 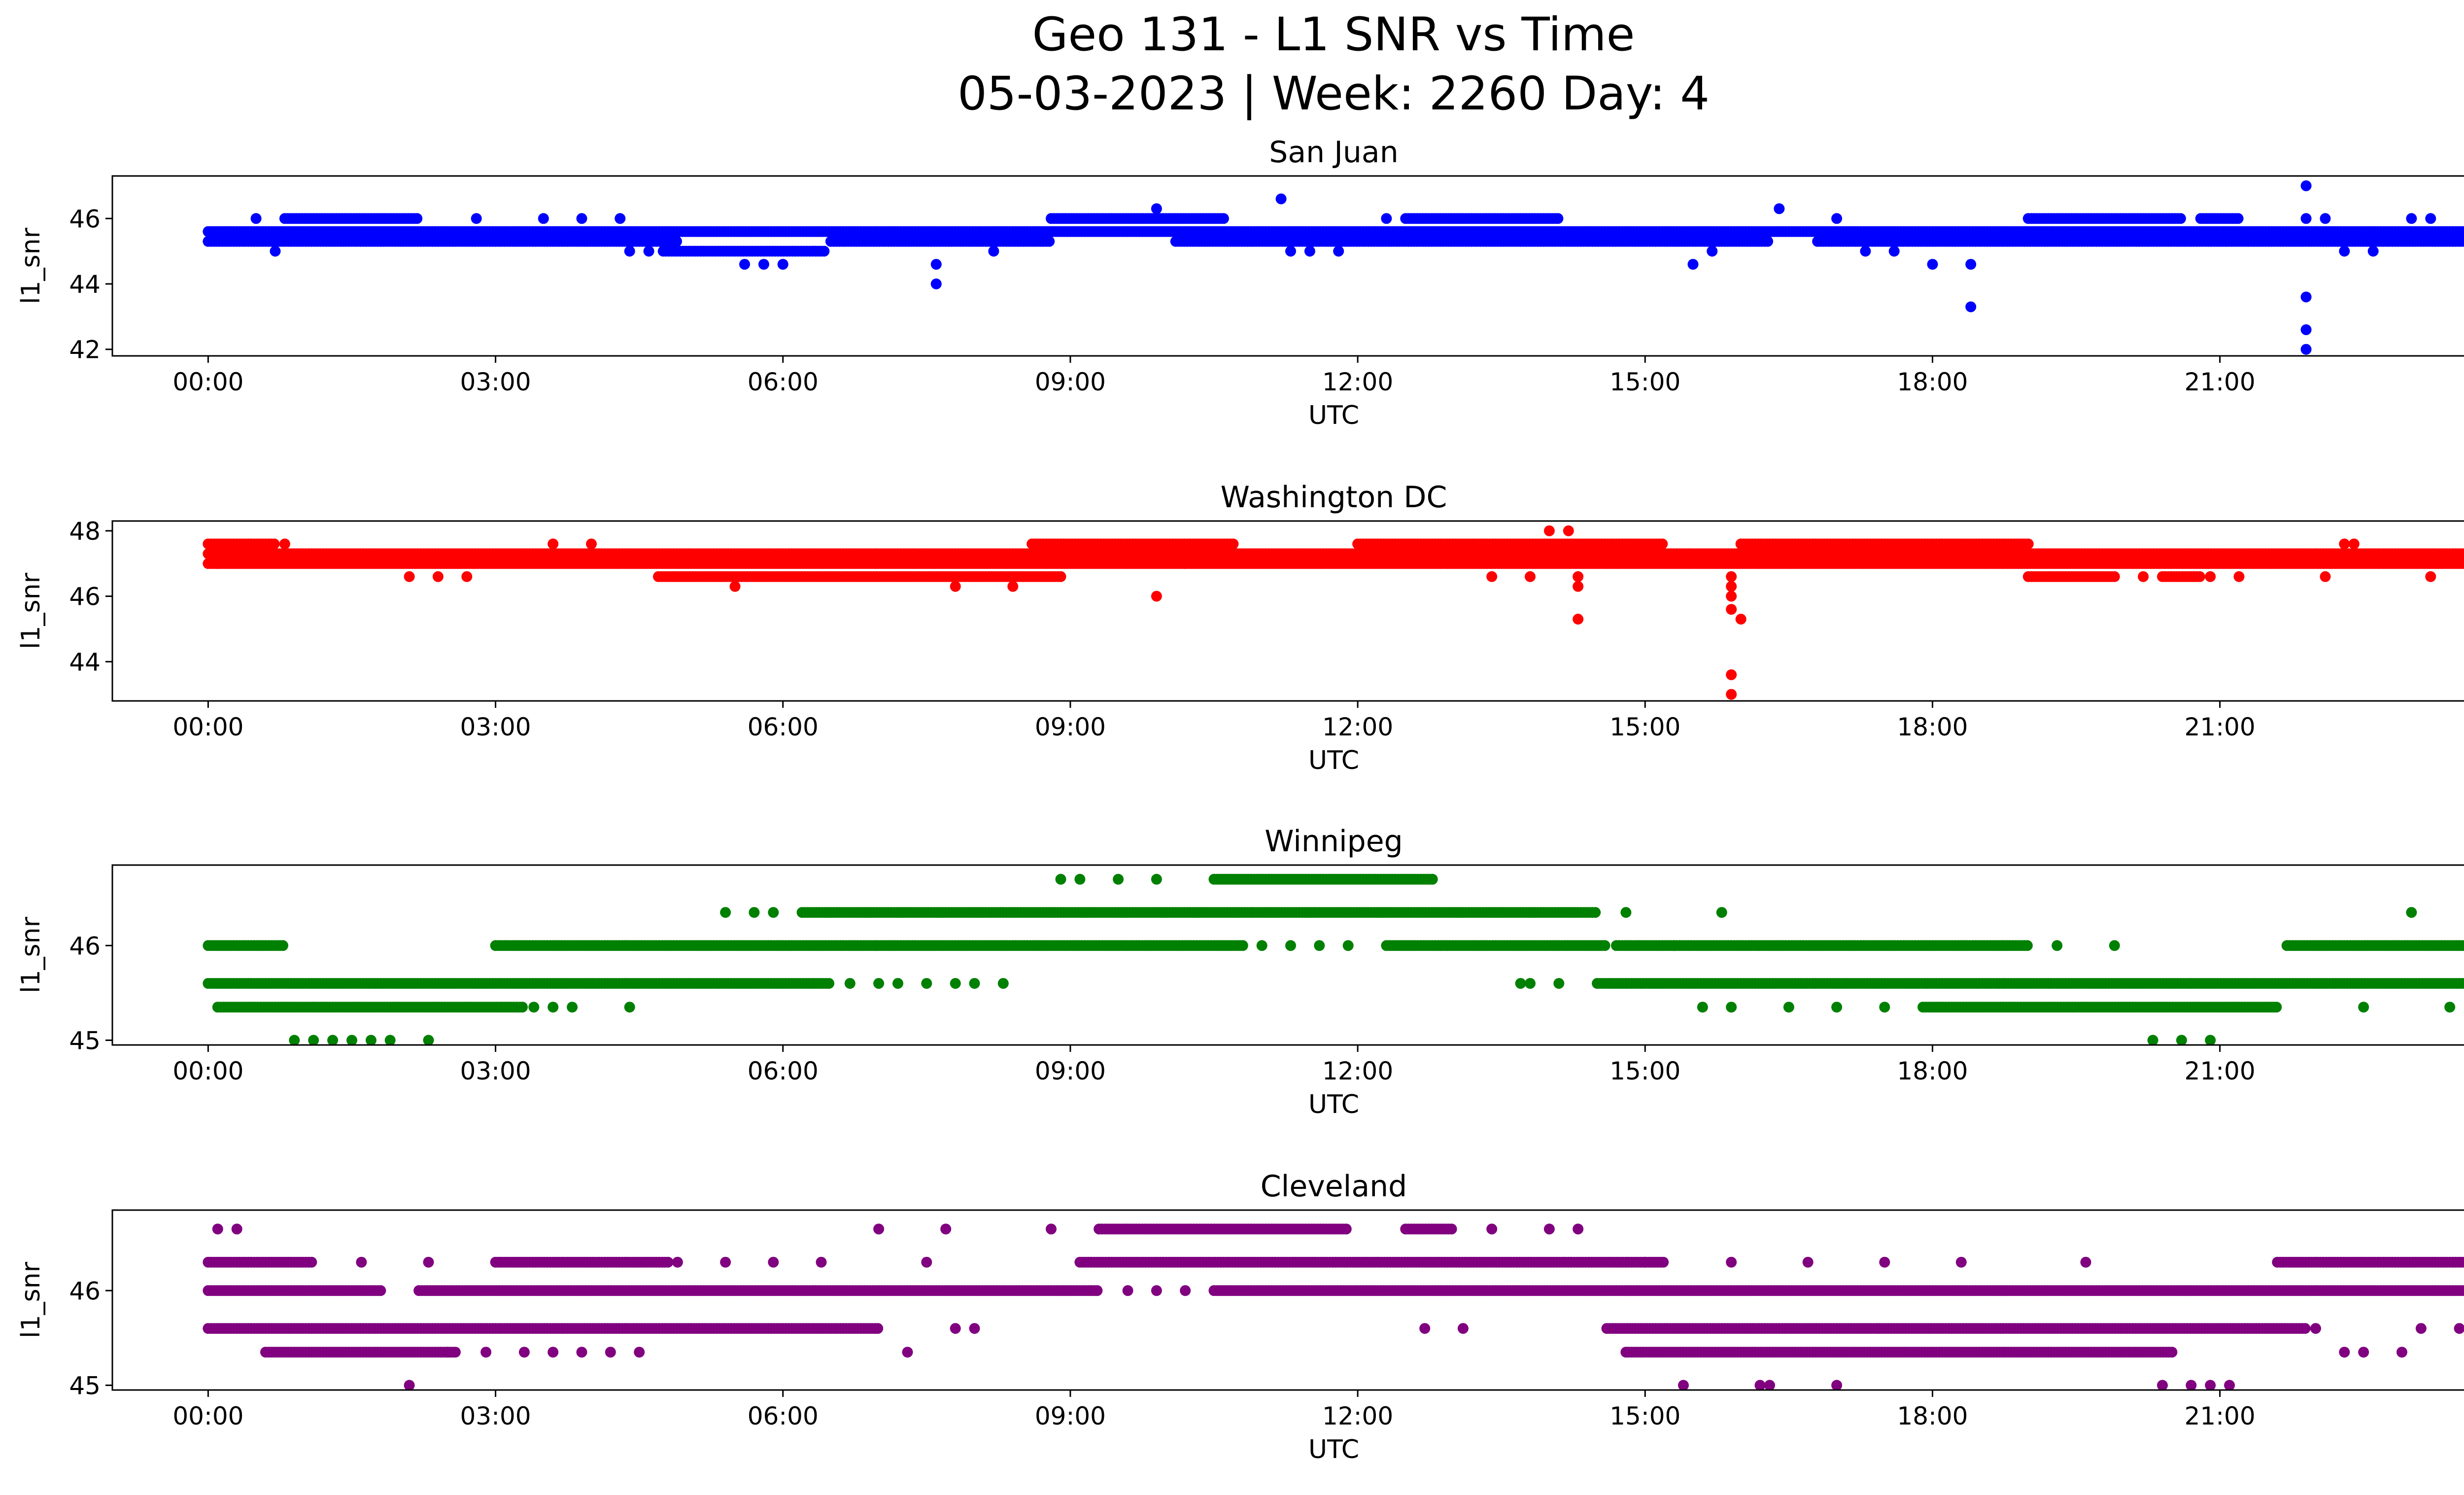 What do you see at coordinates (85, 350) in the screenshot?
I see `y-tick-label: 42` at bounding box center [85, 350].